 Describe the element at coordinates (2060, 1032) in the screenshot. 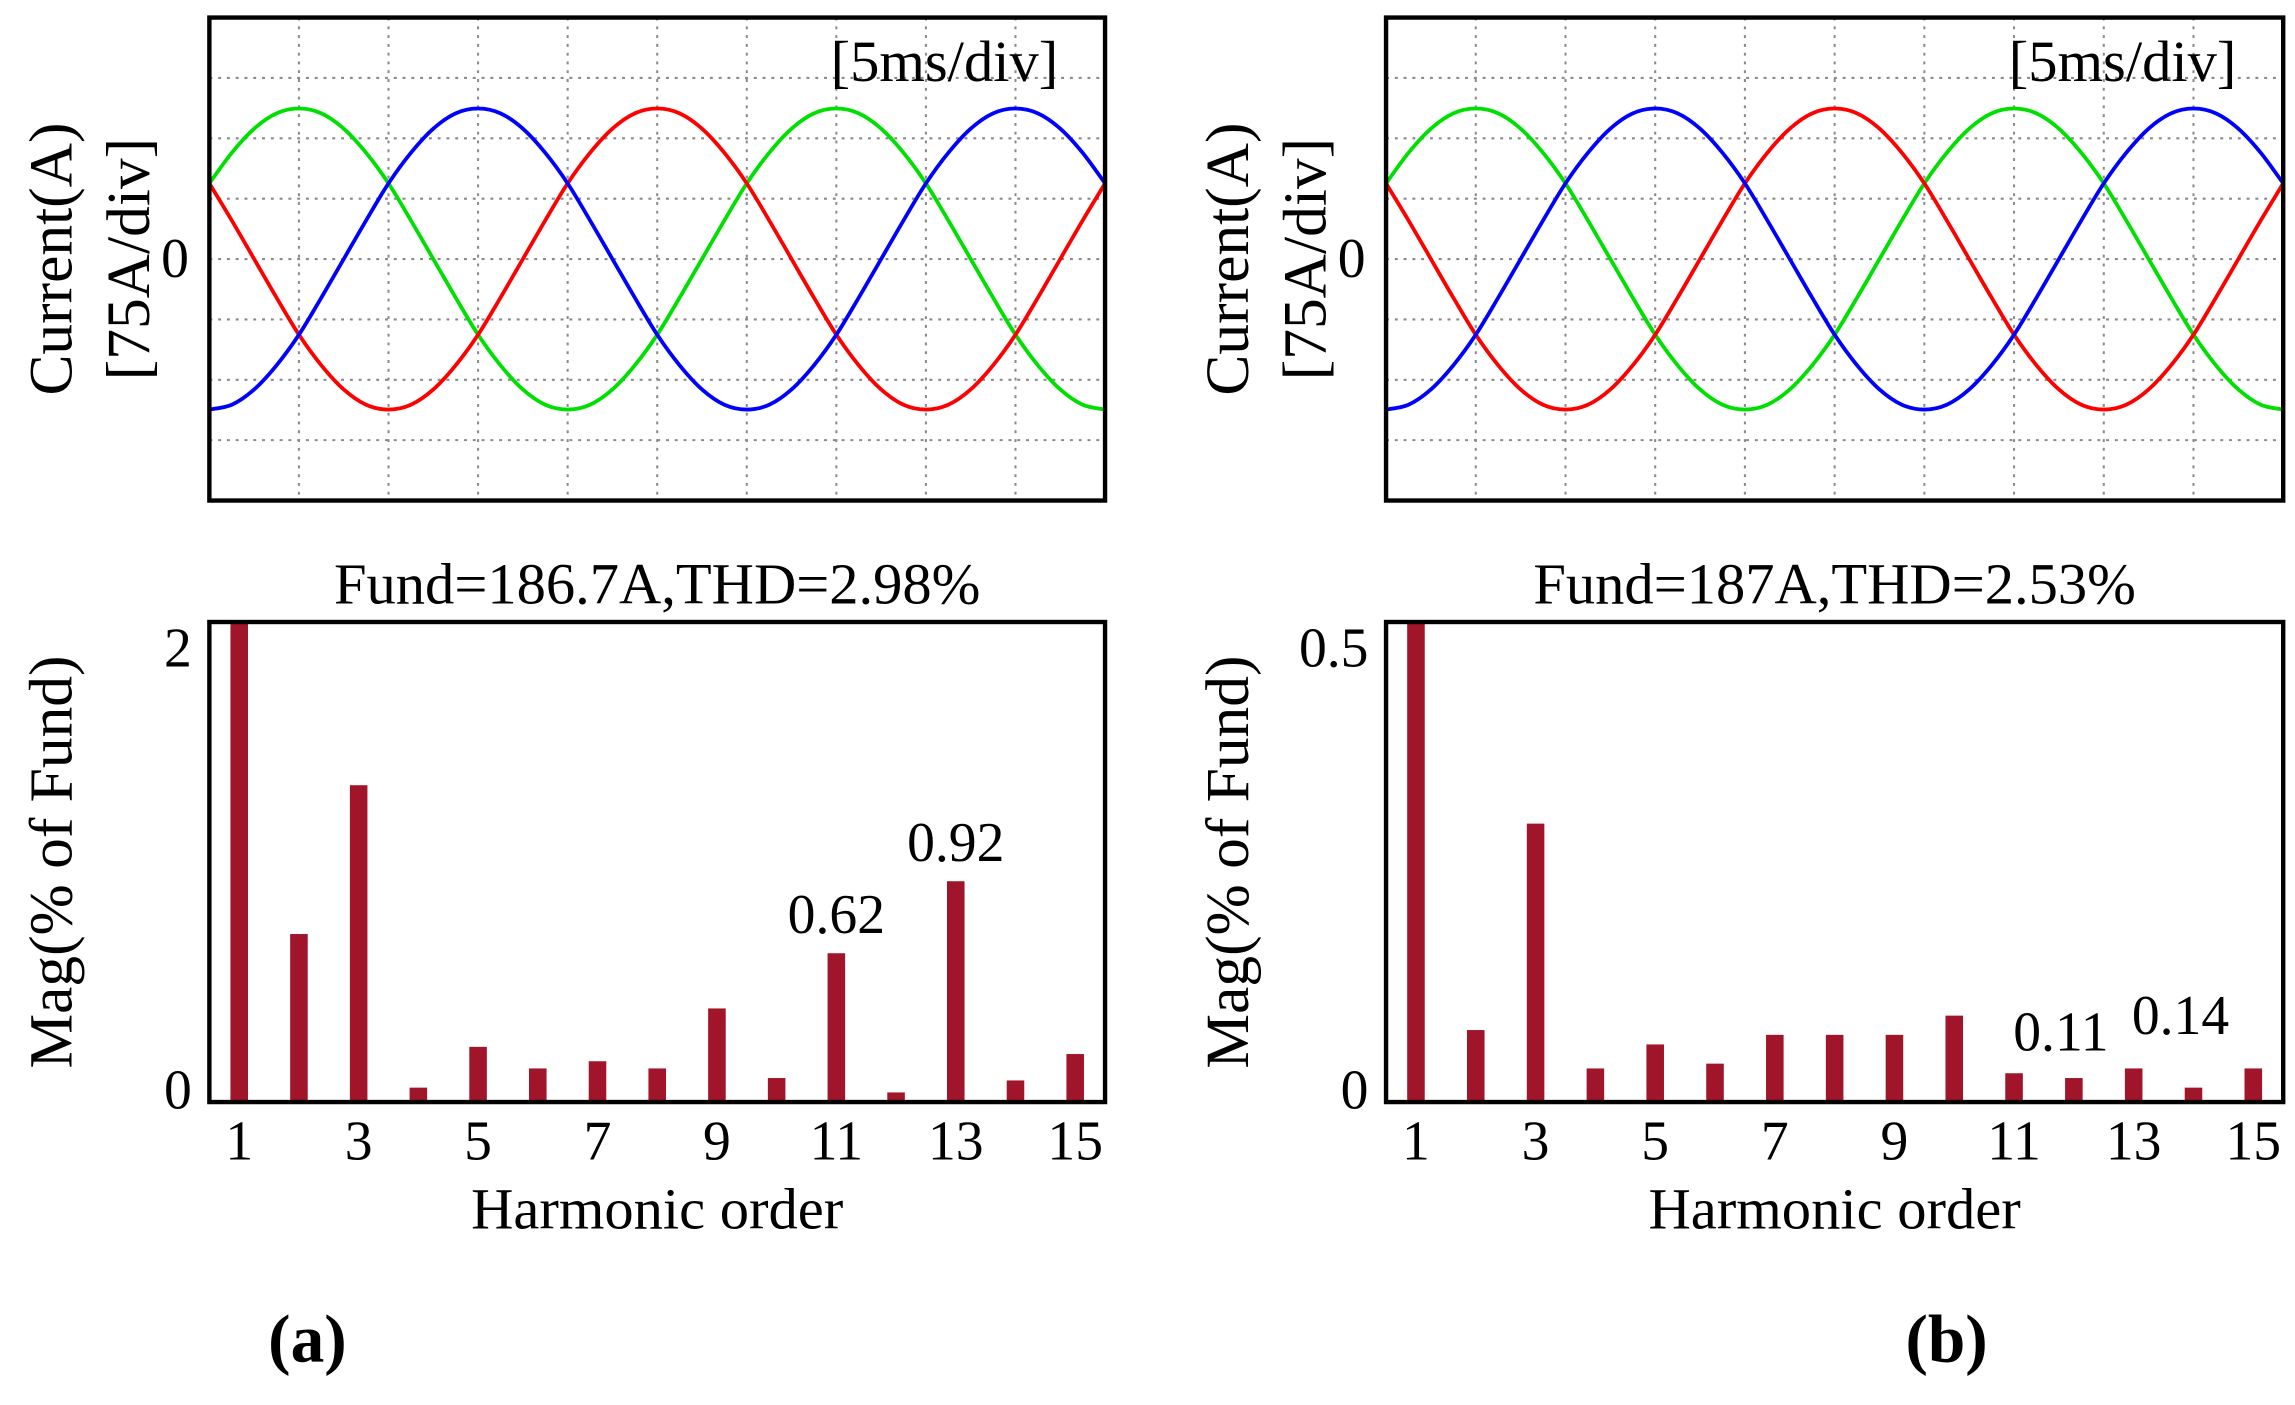

I see `annotation: 0.11` at that location.